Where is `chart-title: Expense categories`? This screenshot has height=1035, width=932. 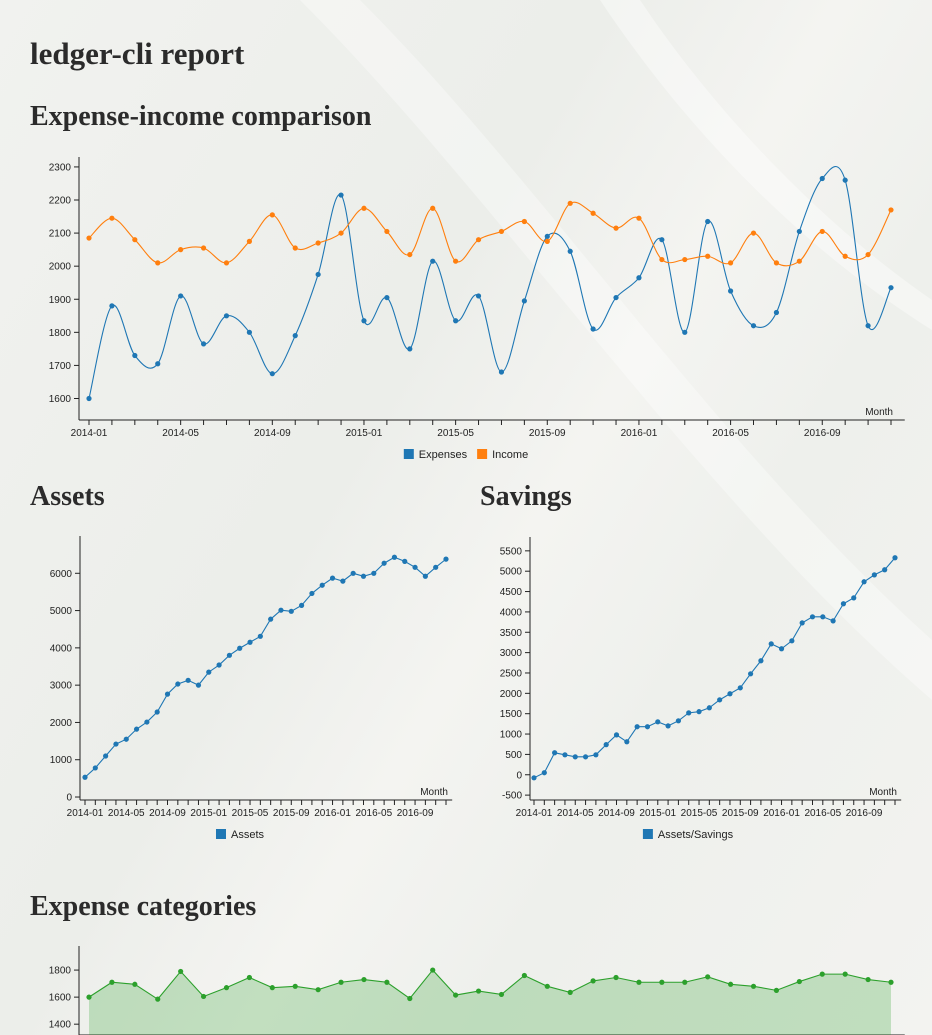
chart-title: Expense categories is located at coordinates (143, 906).